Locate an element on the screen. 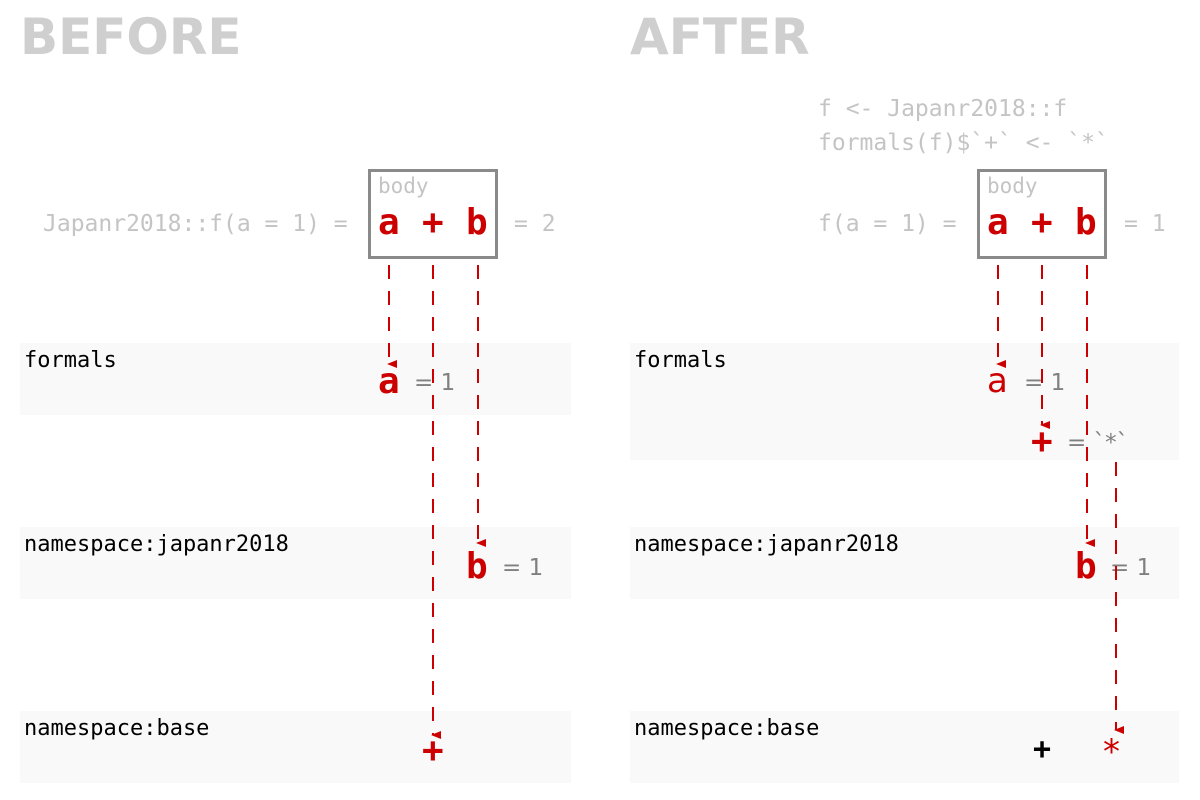 This screenshot has width=1200, height=800. before-base-symbol-plus: + is located at coordinates (433, 750).